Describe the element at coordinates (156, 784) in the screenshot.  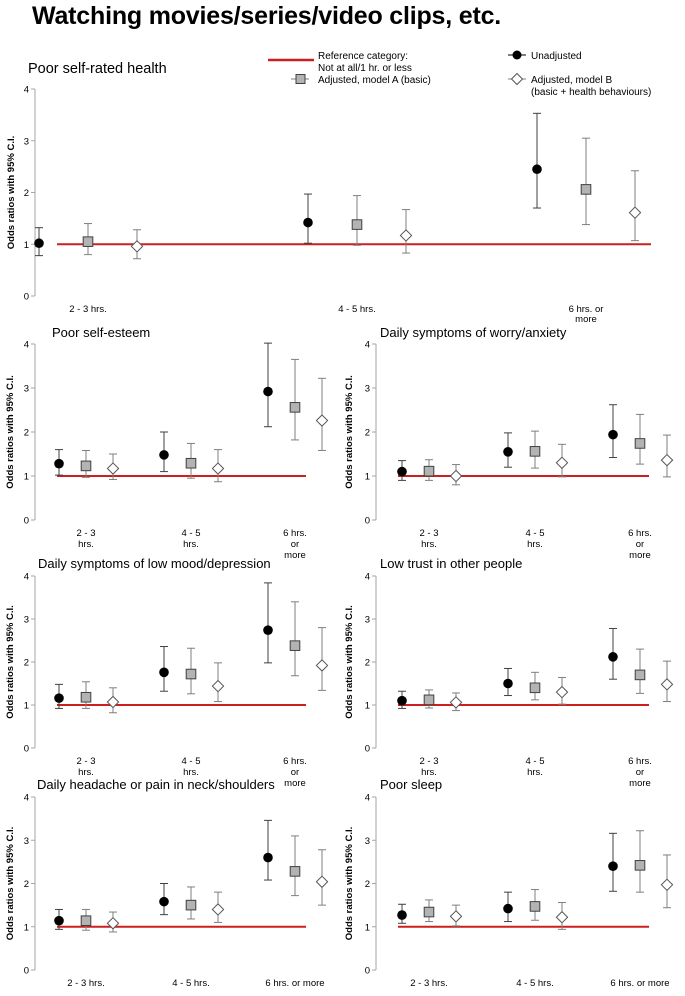
I see `panel-title: Daily headache or pain in neck/shoulders` at that location.